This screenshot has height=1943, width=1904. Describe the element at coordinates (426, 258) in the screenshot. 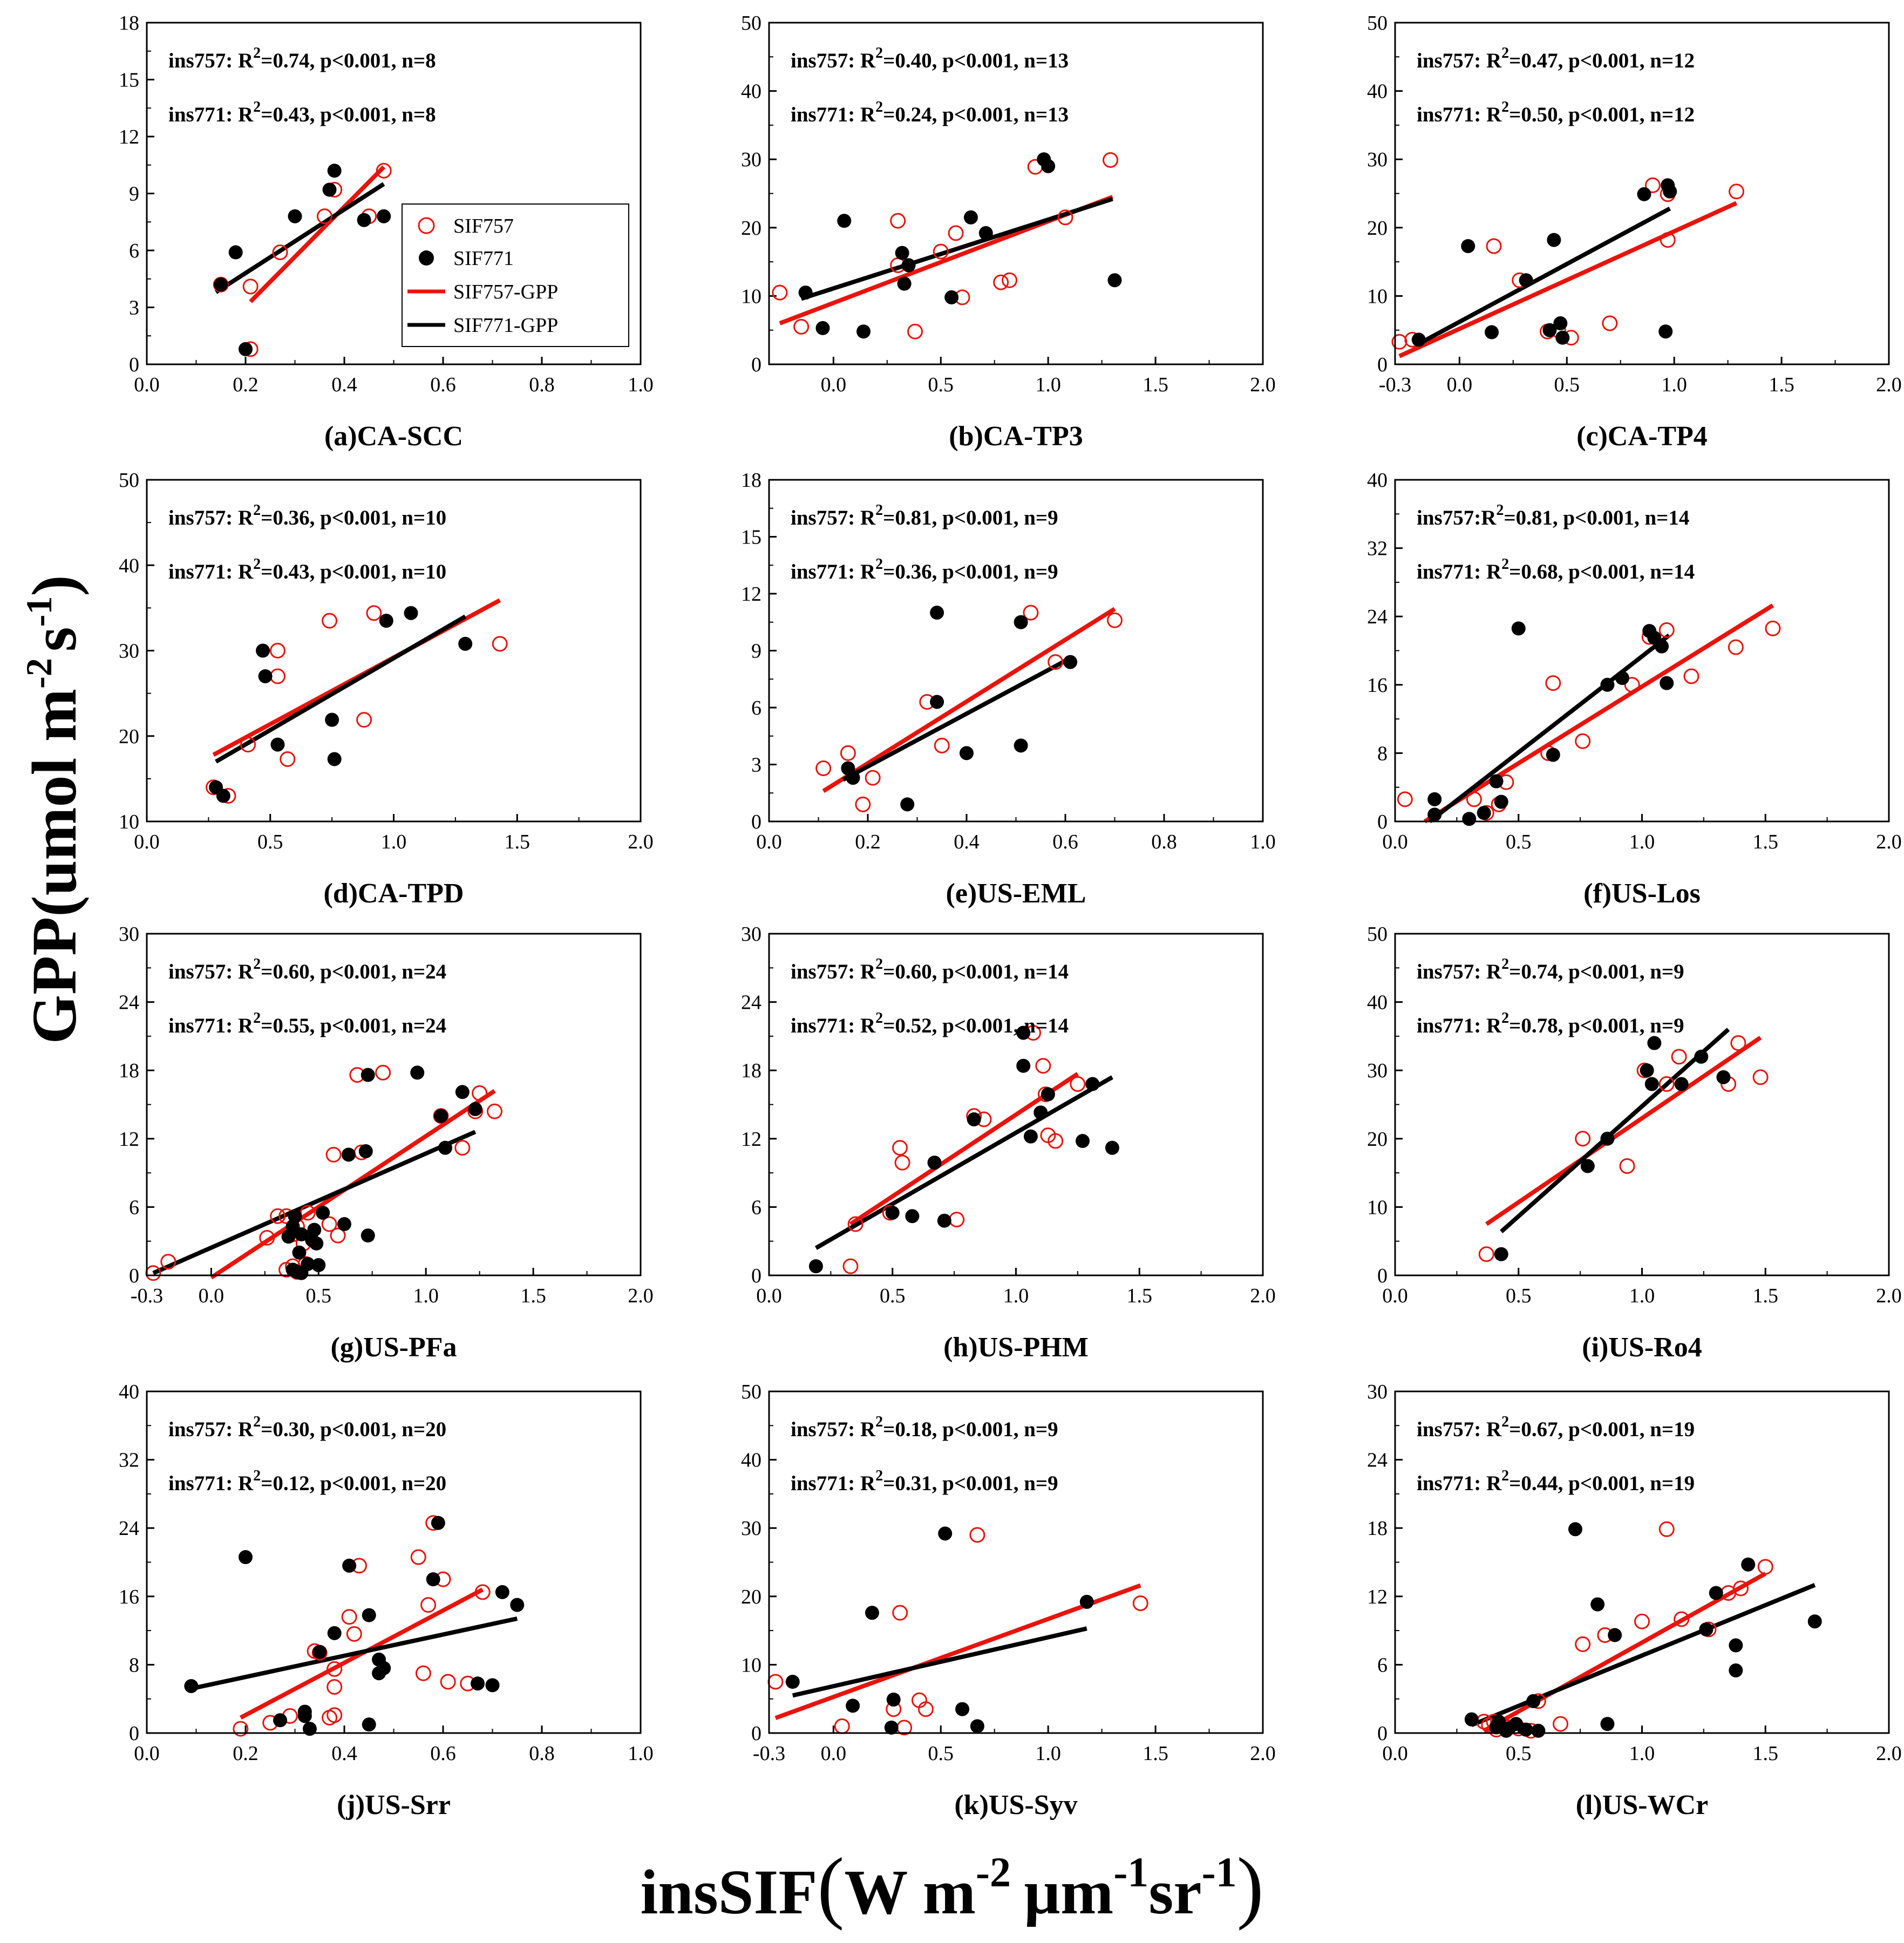

I see `legend-sif771-marker` at that location.